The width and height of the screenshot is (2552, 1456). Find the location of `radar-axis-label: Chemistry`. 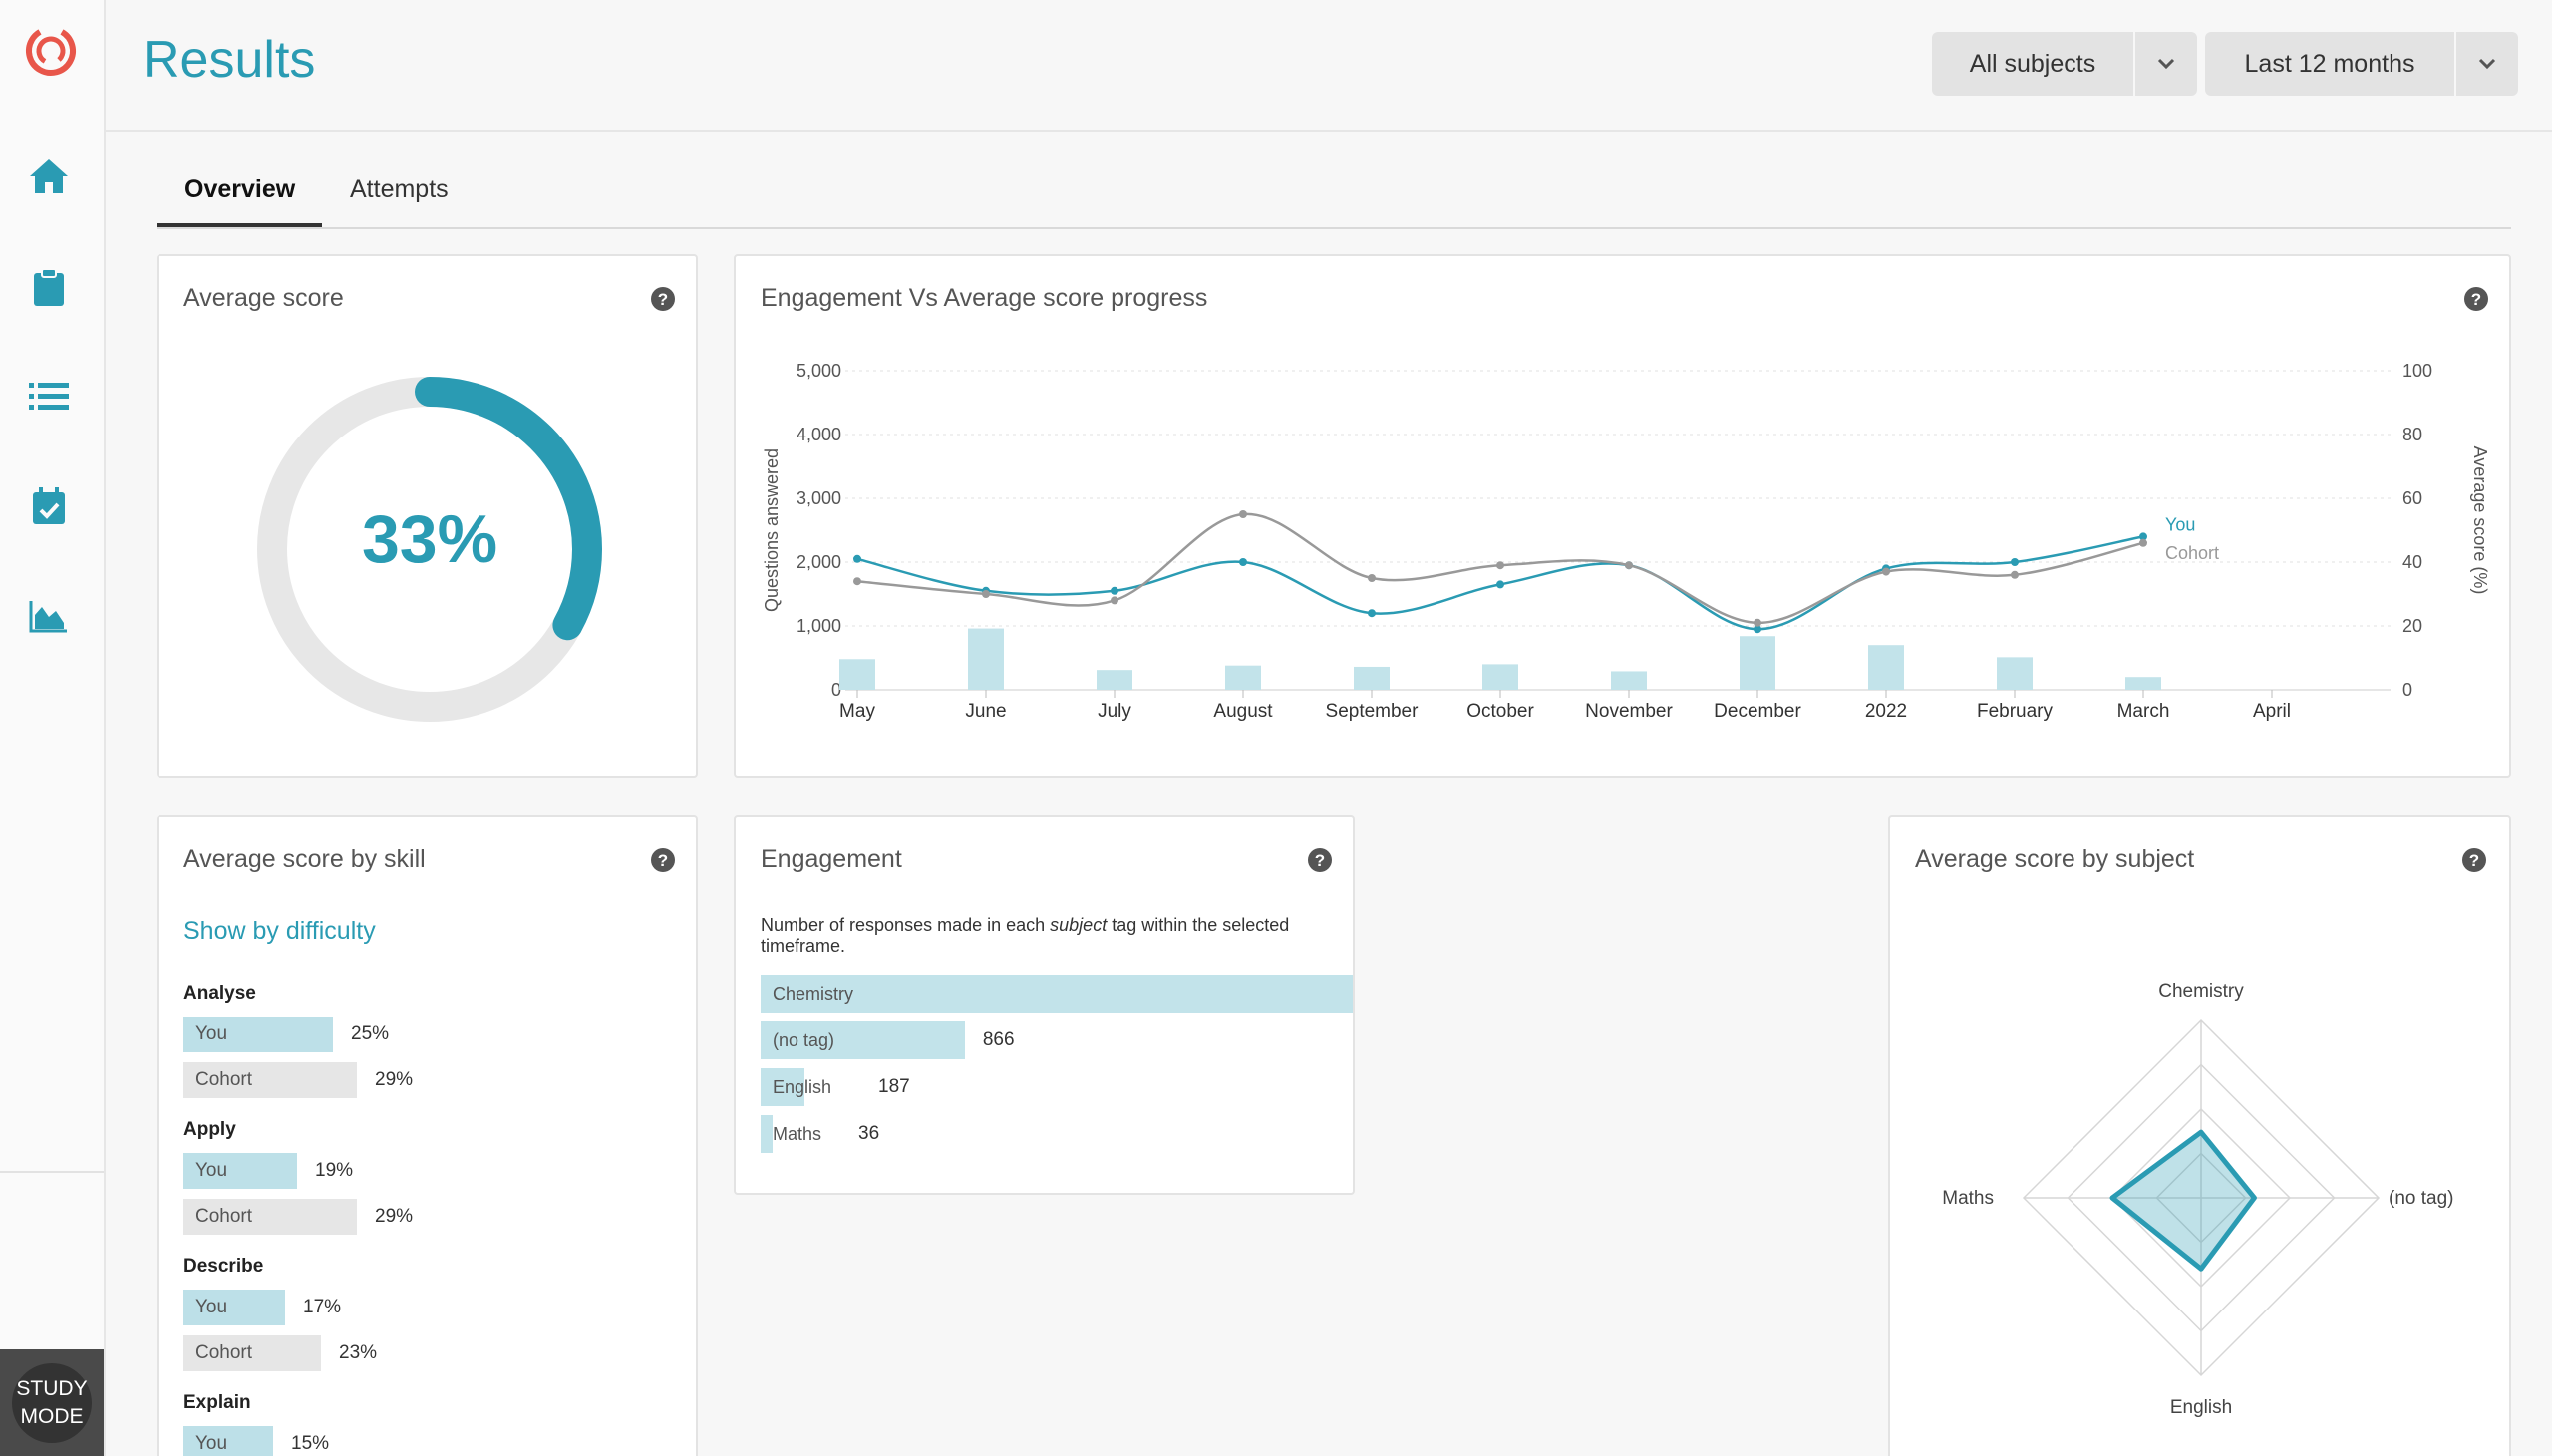

radar-axis-label: Chemistry is located at coordinates (2201, 992).